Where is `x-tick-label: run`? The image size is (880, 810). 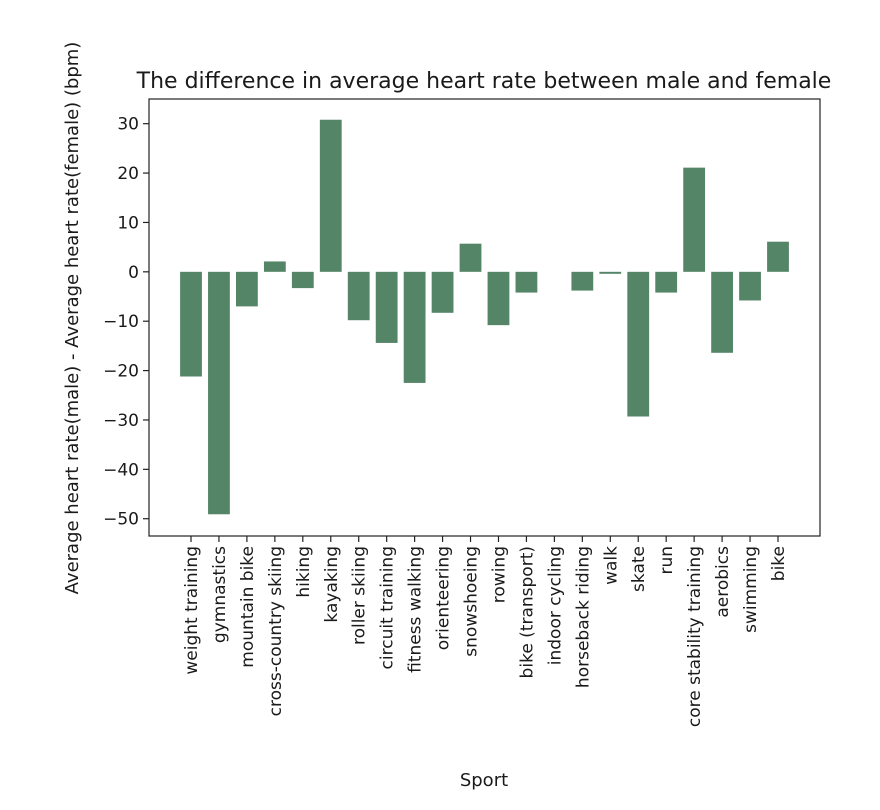
x-tick-label: run is located at coordinates (667, 560).